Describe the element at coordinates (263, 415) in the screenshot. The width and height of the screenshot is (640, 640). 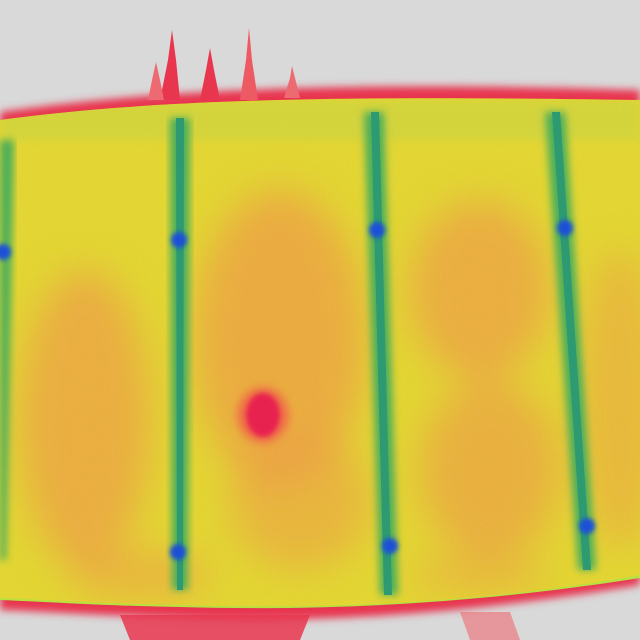
I see `hotspot` at that location.